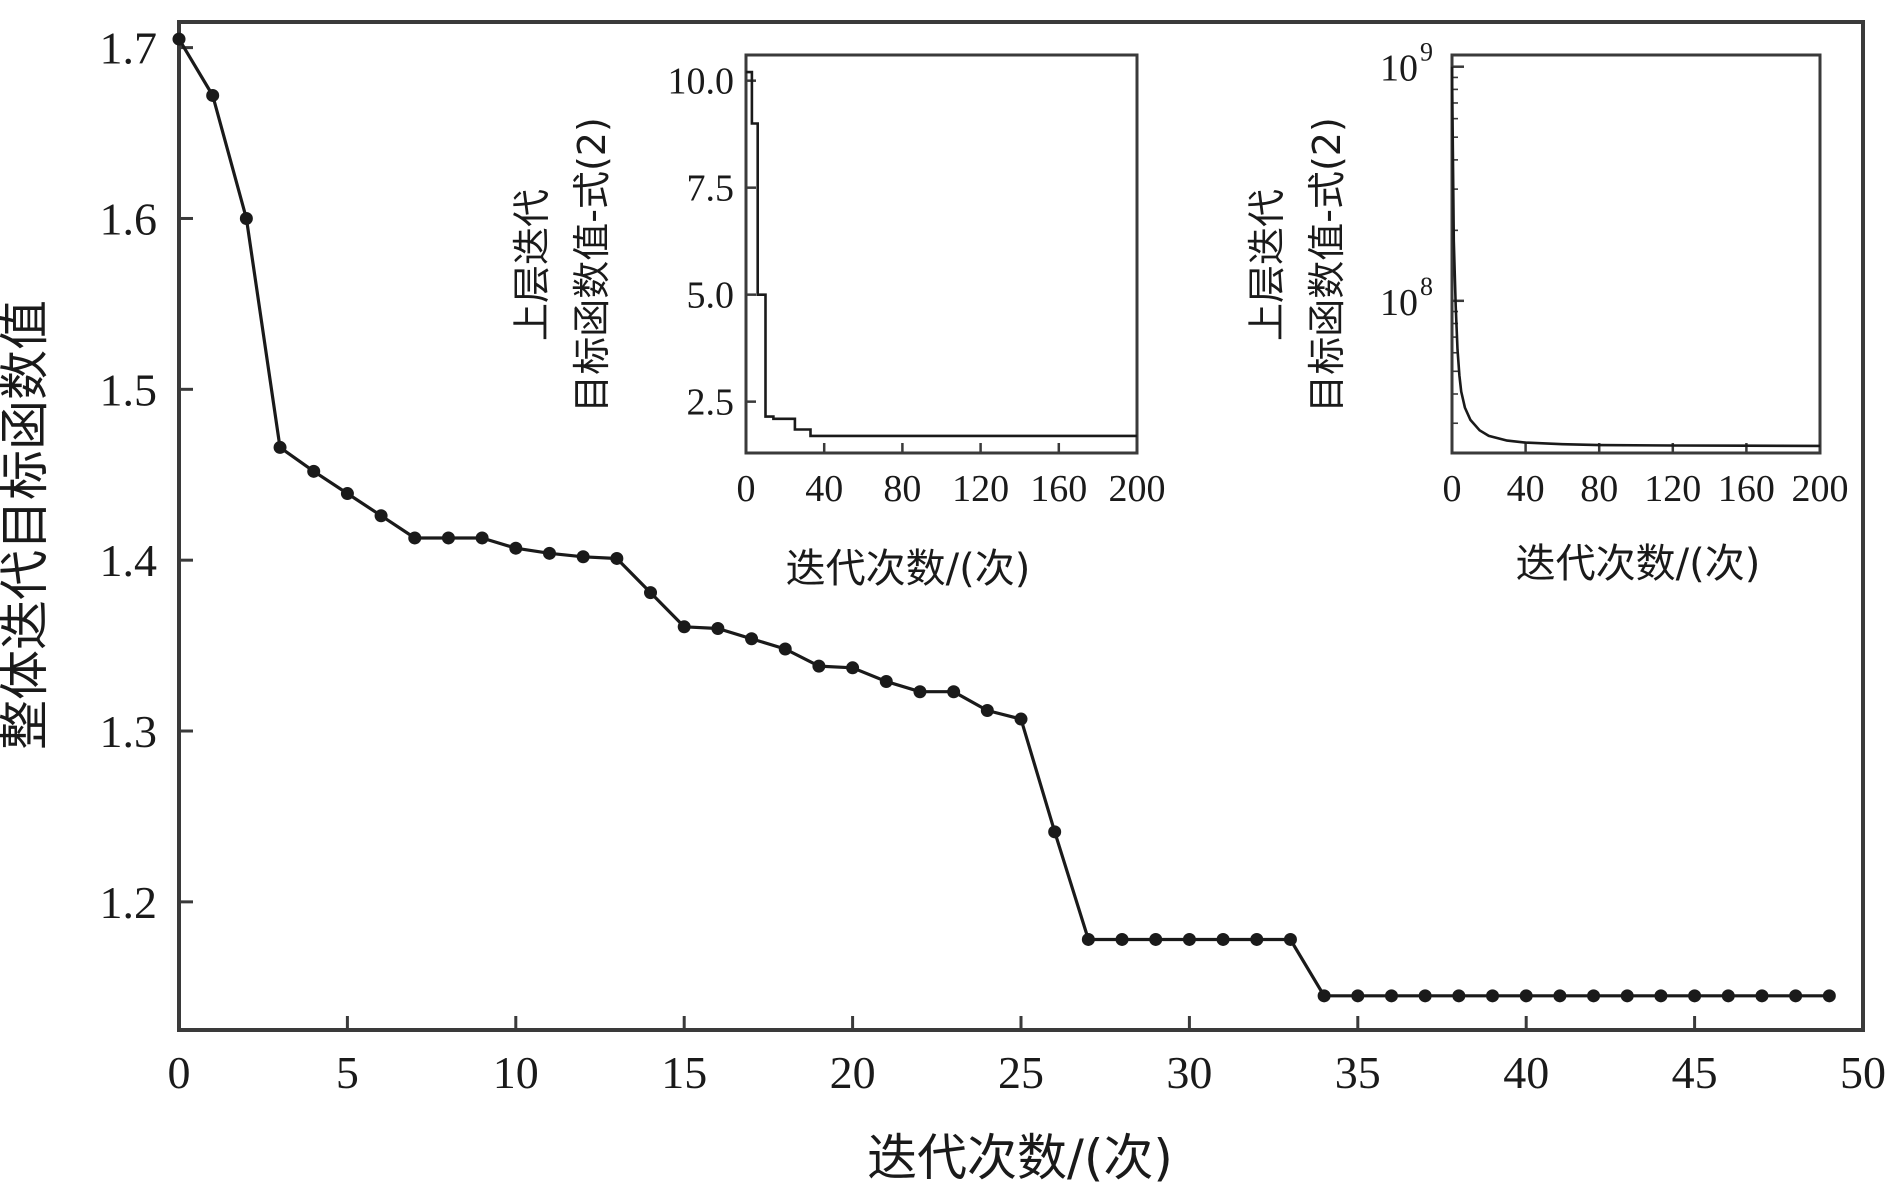 This screenshot has height=1186, width=1890. What do you see at coordinates (701, 82) in the screenshot?
I see `inset1-y-tick-label: 10.0` at bounding box center [701, 82].